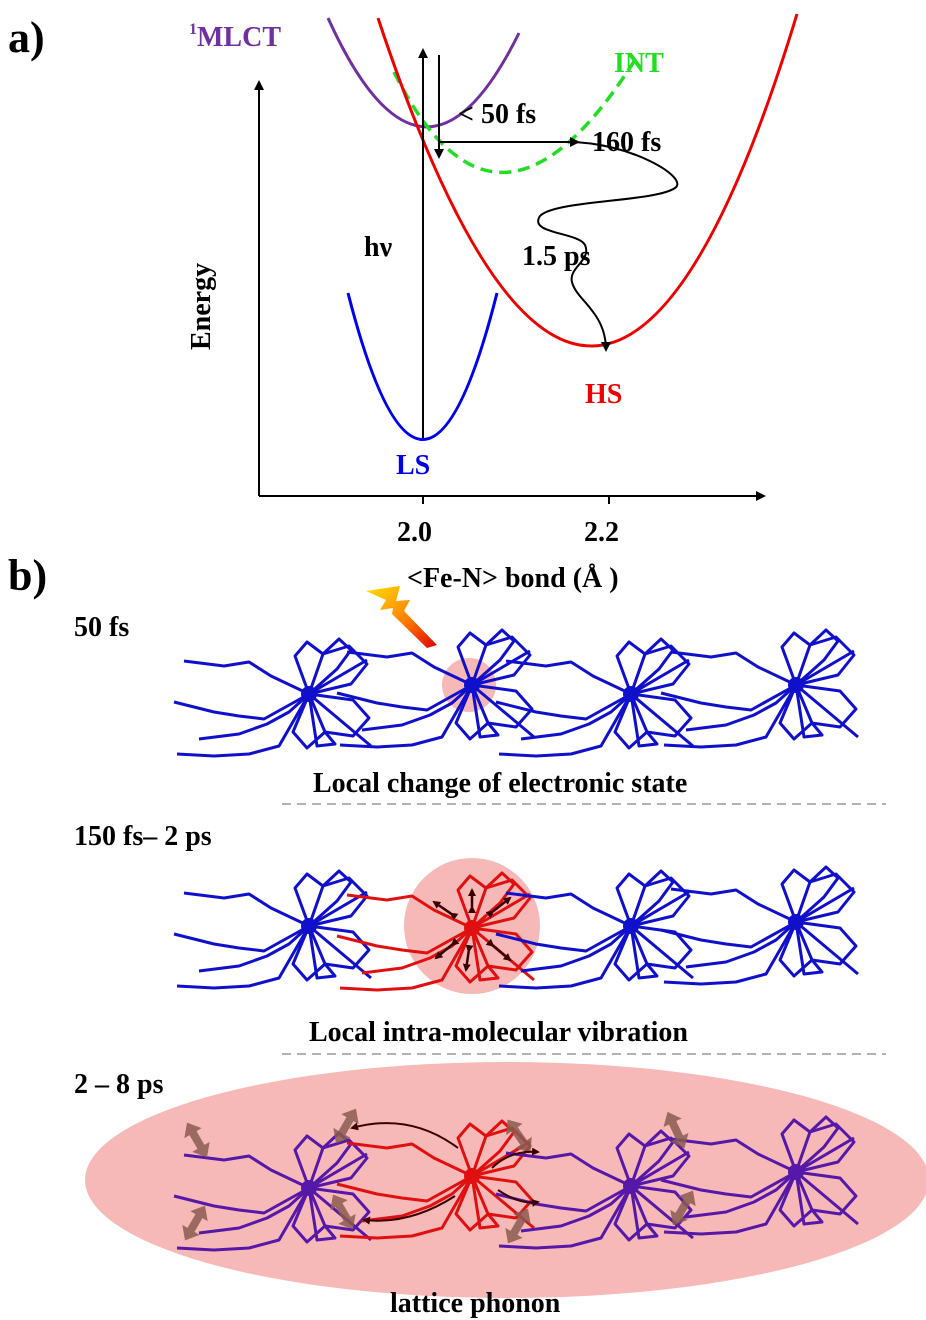 This screenshot has height=1320, width=926. I want to click on row-2-caption: Local intra-molecular vibration, so click(498, 1032).